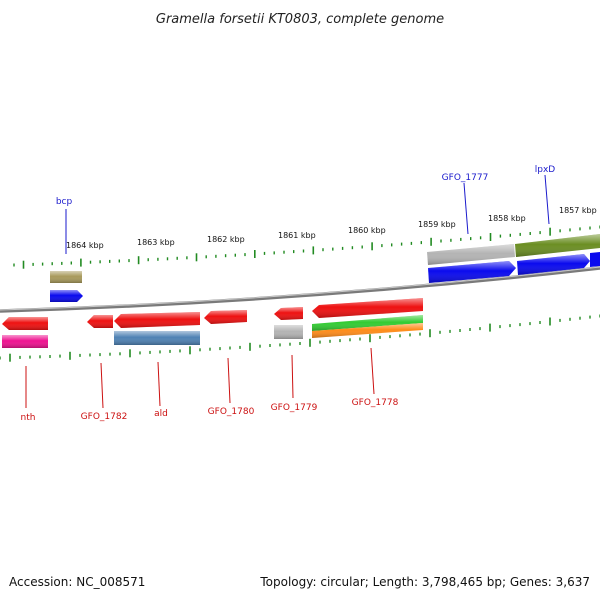 Image resolution: width=600 pixels, height=600 pixels. What do you see at coordinates (545, 170) in the screenshot?
I see `gene-label-lpxD: lpxD` at bounding box center [545, 170].